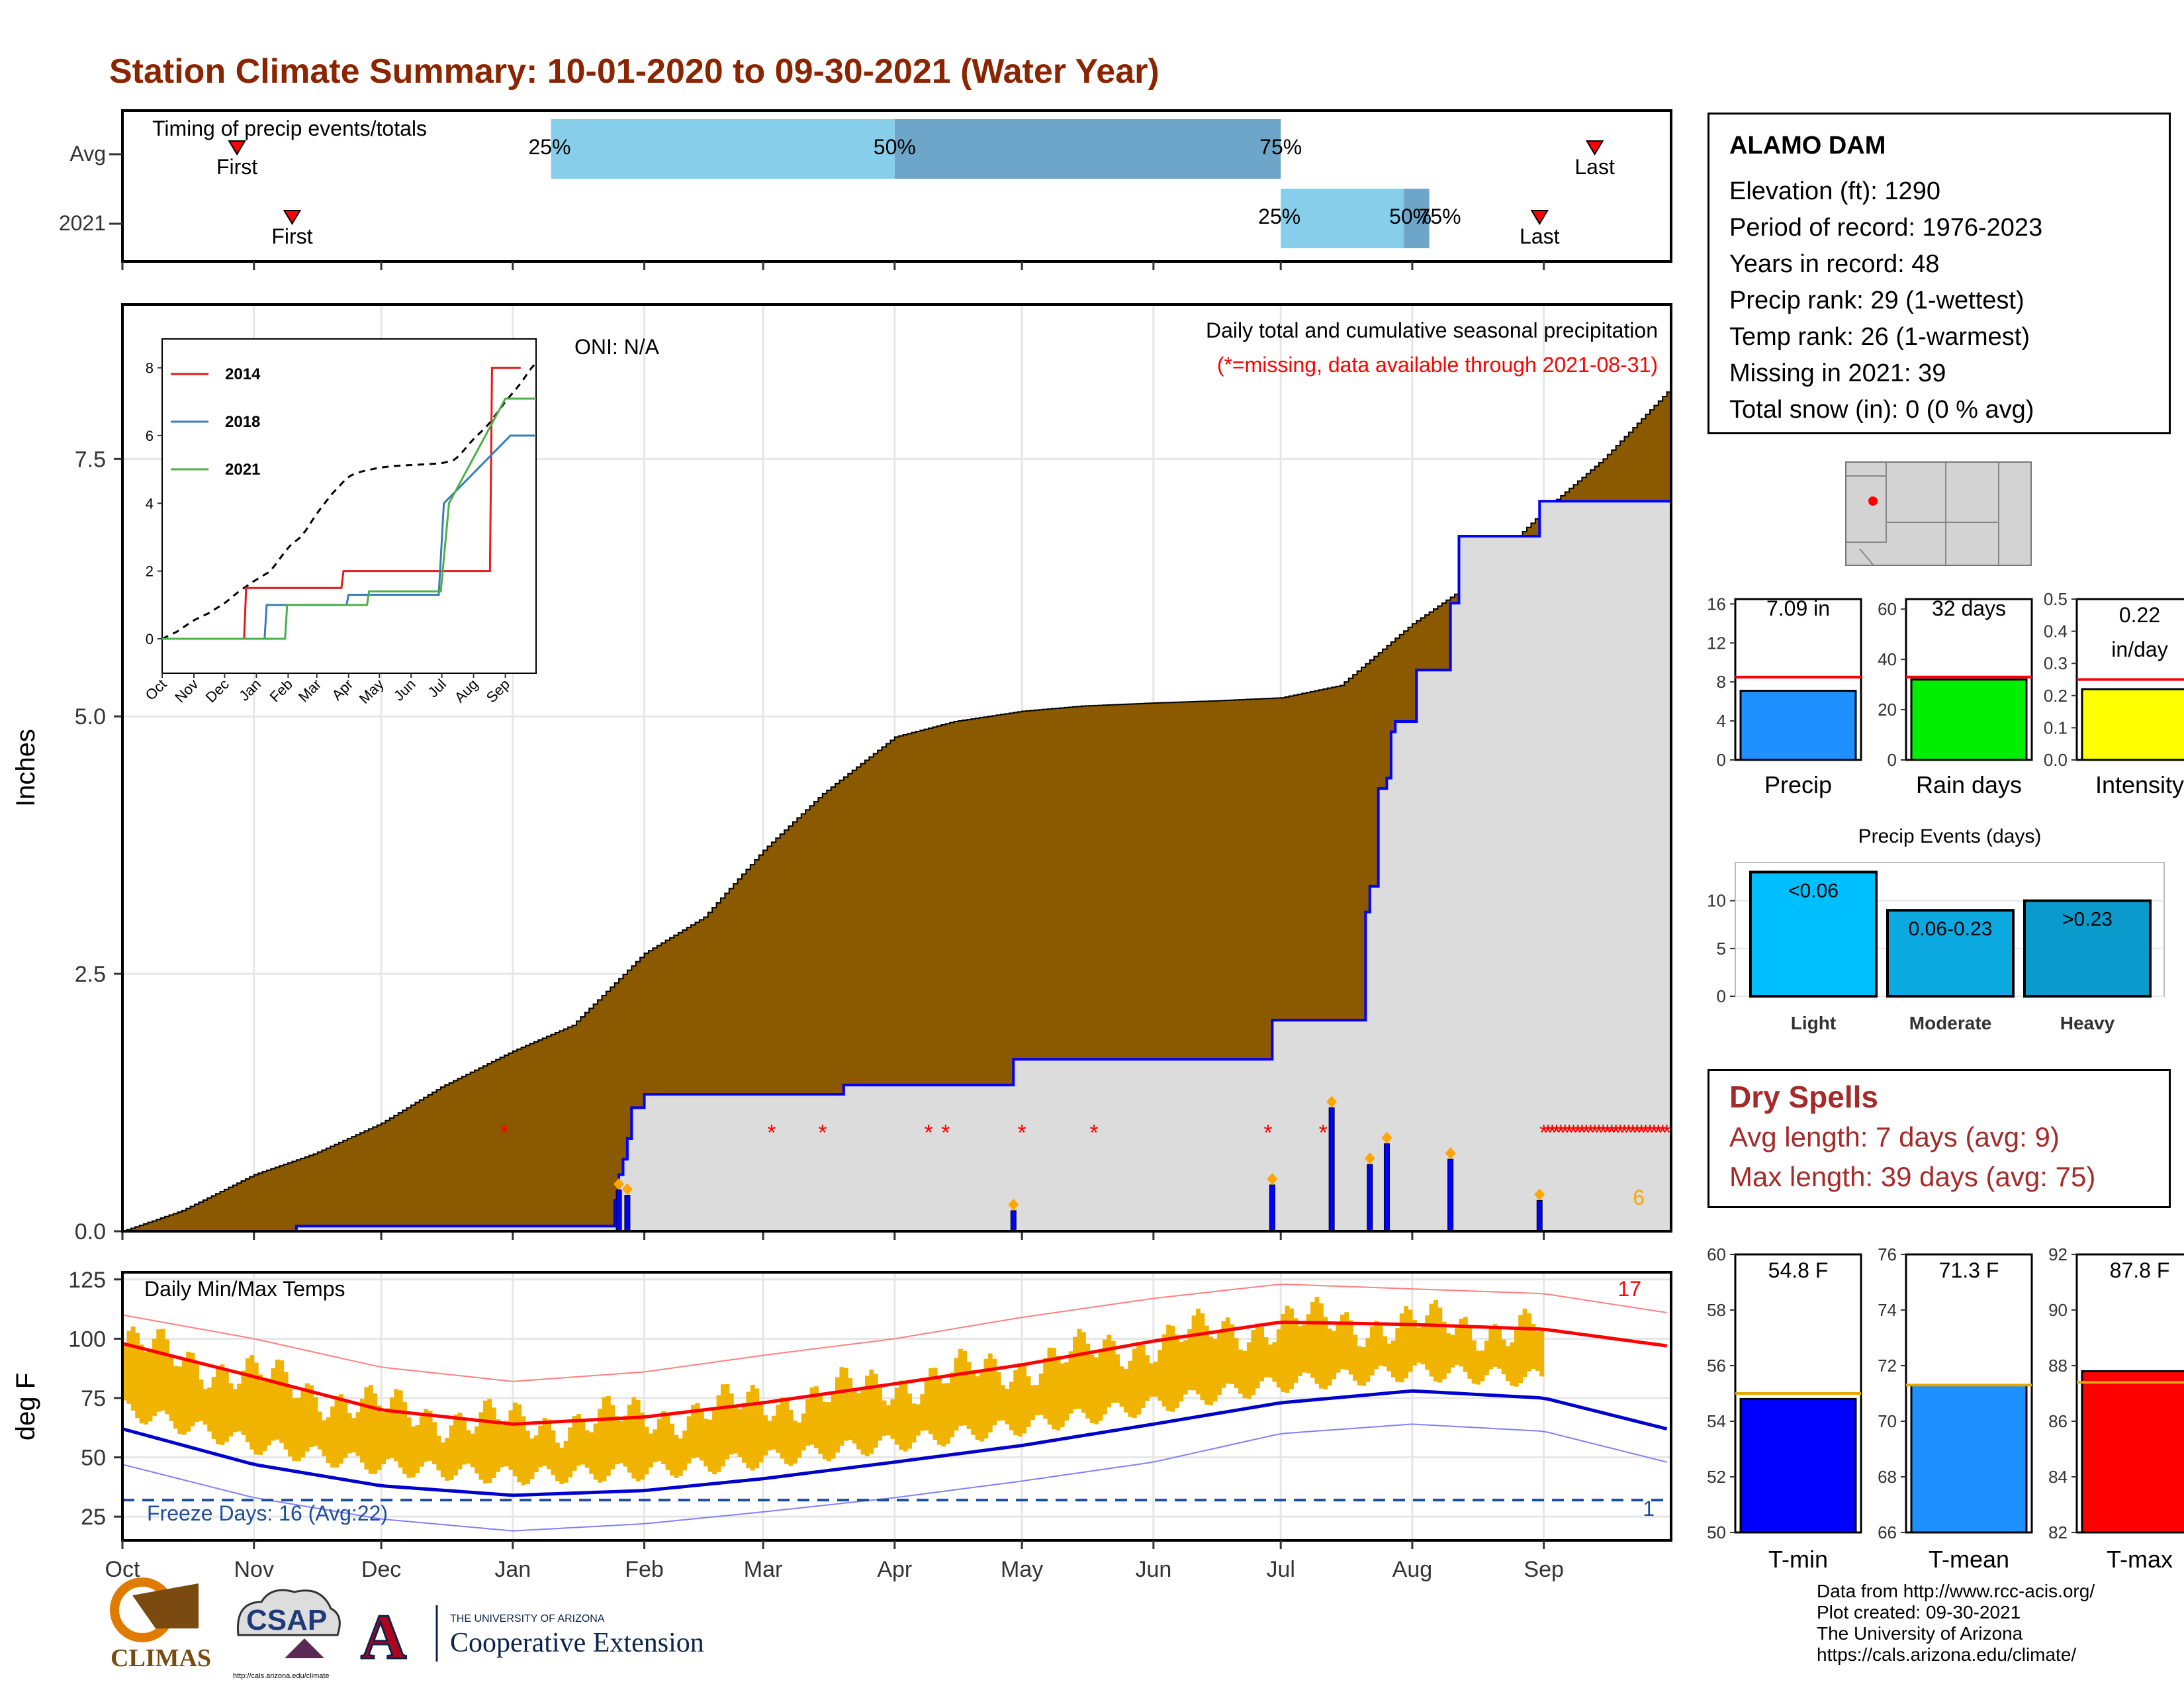  What do you see at coordinates (2139, 784) in the screenshot?
I see `mini-chart-label: Intensity` at bounding box center [2139, 784].